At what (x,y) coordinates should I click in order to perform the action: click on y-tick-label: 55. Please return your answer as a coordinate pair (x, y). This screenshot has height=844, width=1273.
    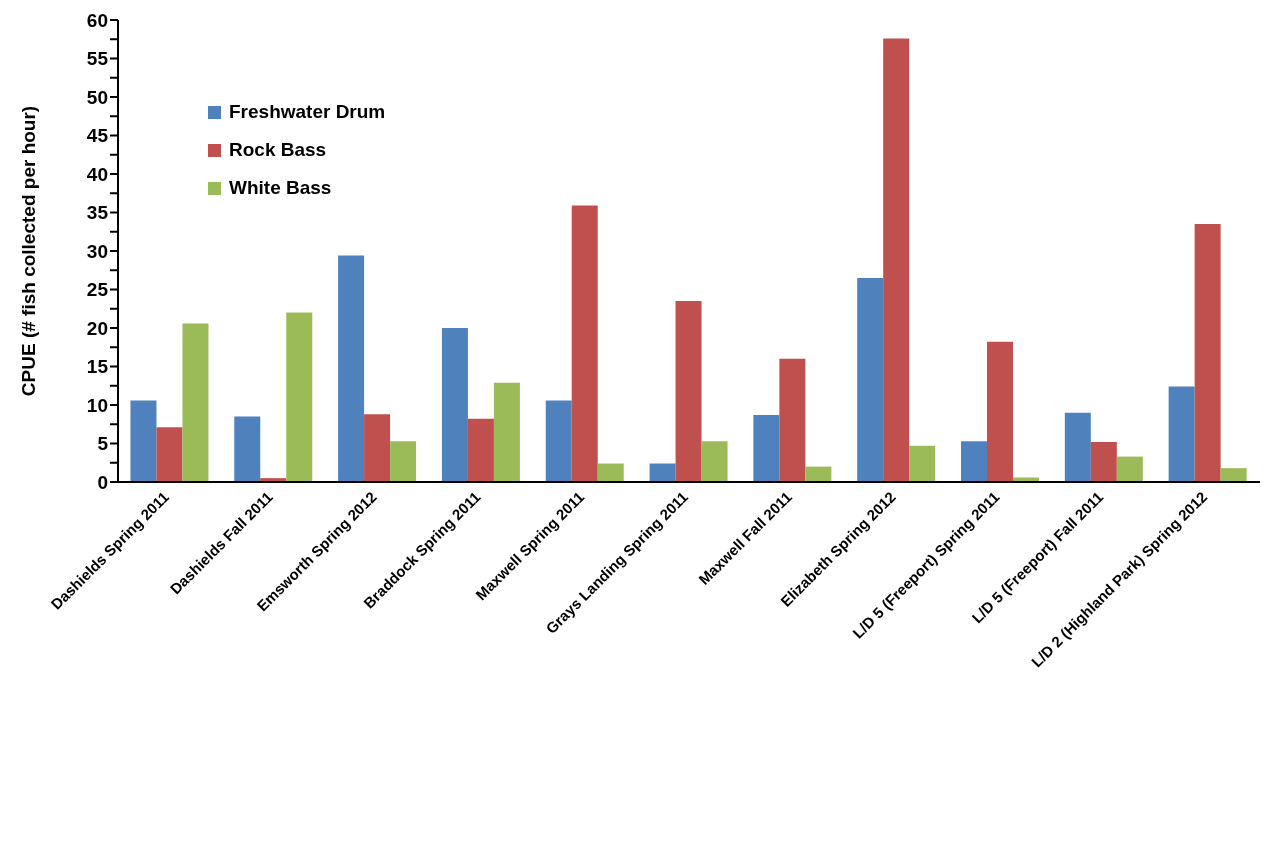
    Looking at the image, I should click on (97, 59).